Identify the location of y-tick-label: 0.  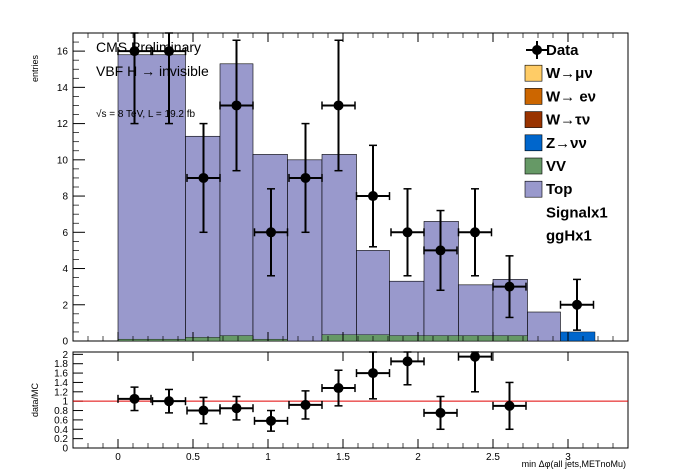
(65, 342).